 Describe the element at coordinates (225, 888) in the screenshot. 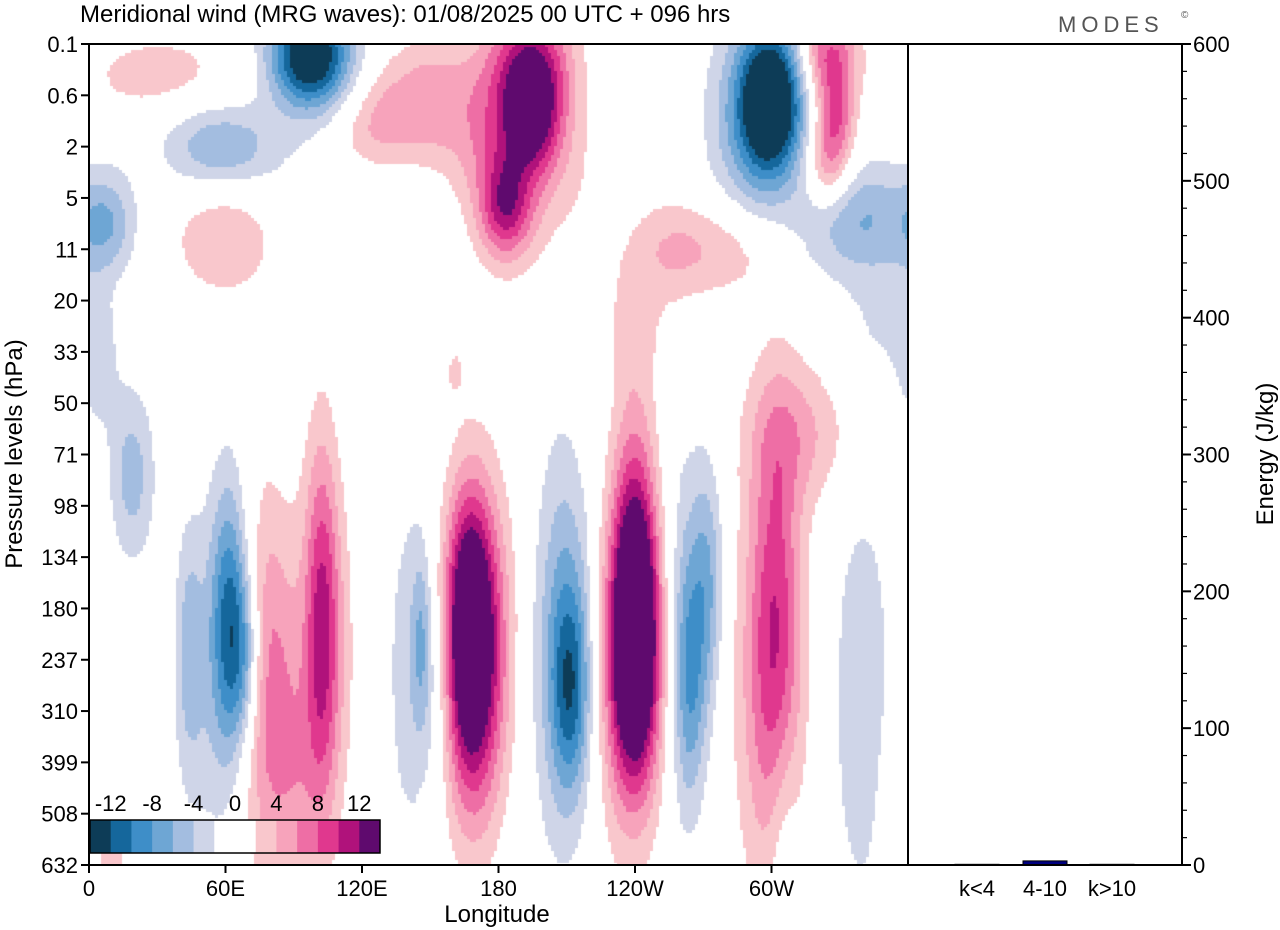

I see `x-tick-label: 60E` at that location.